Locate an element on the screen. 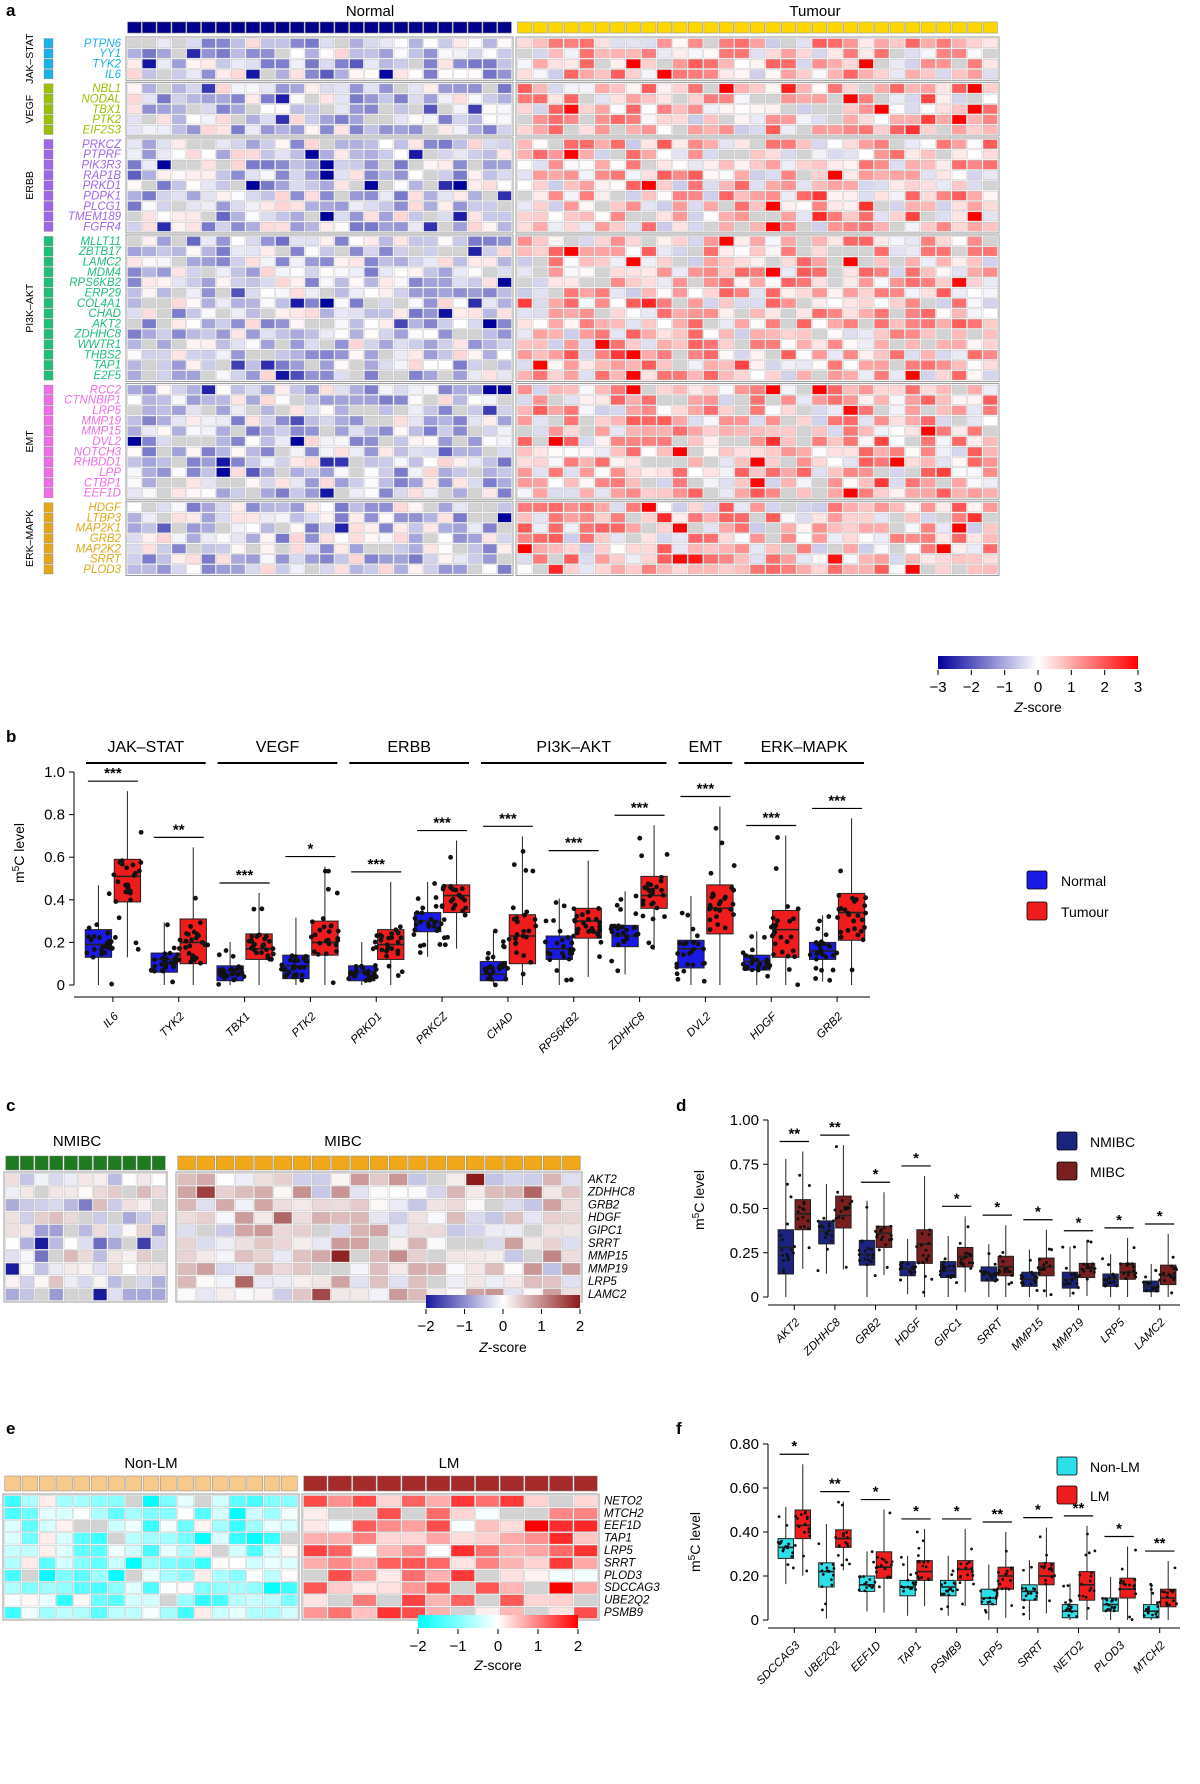 The image size is (1200, 1784). pathway-color-cell is located at coordinates (48, 119).